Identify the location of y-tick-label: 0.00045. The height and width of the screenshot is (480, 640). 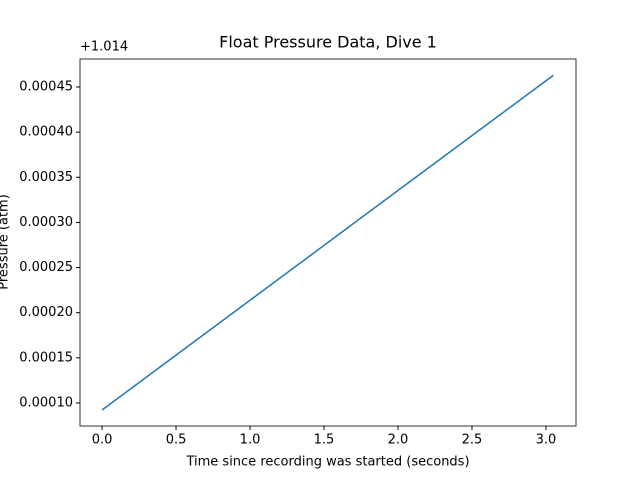
(46, 86).